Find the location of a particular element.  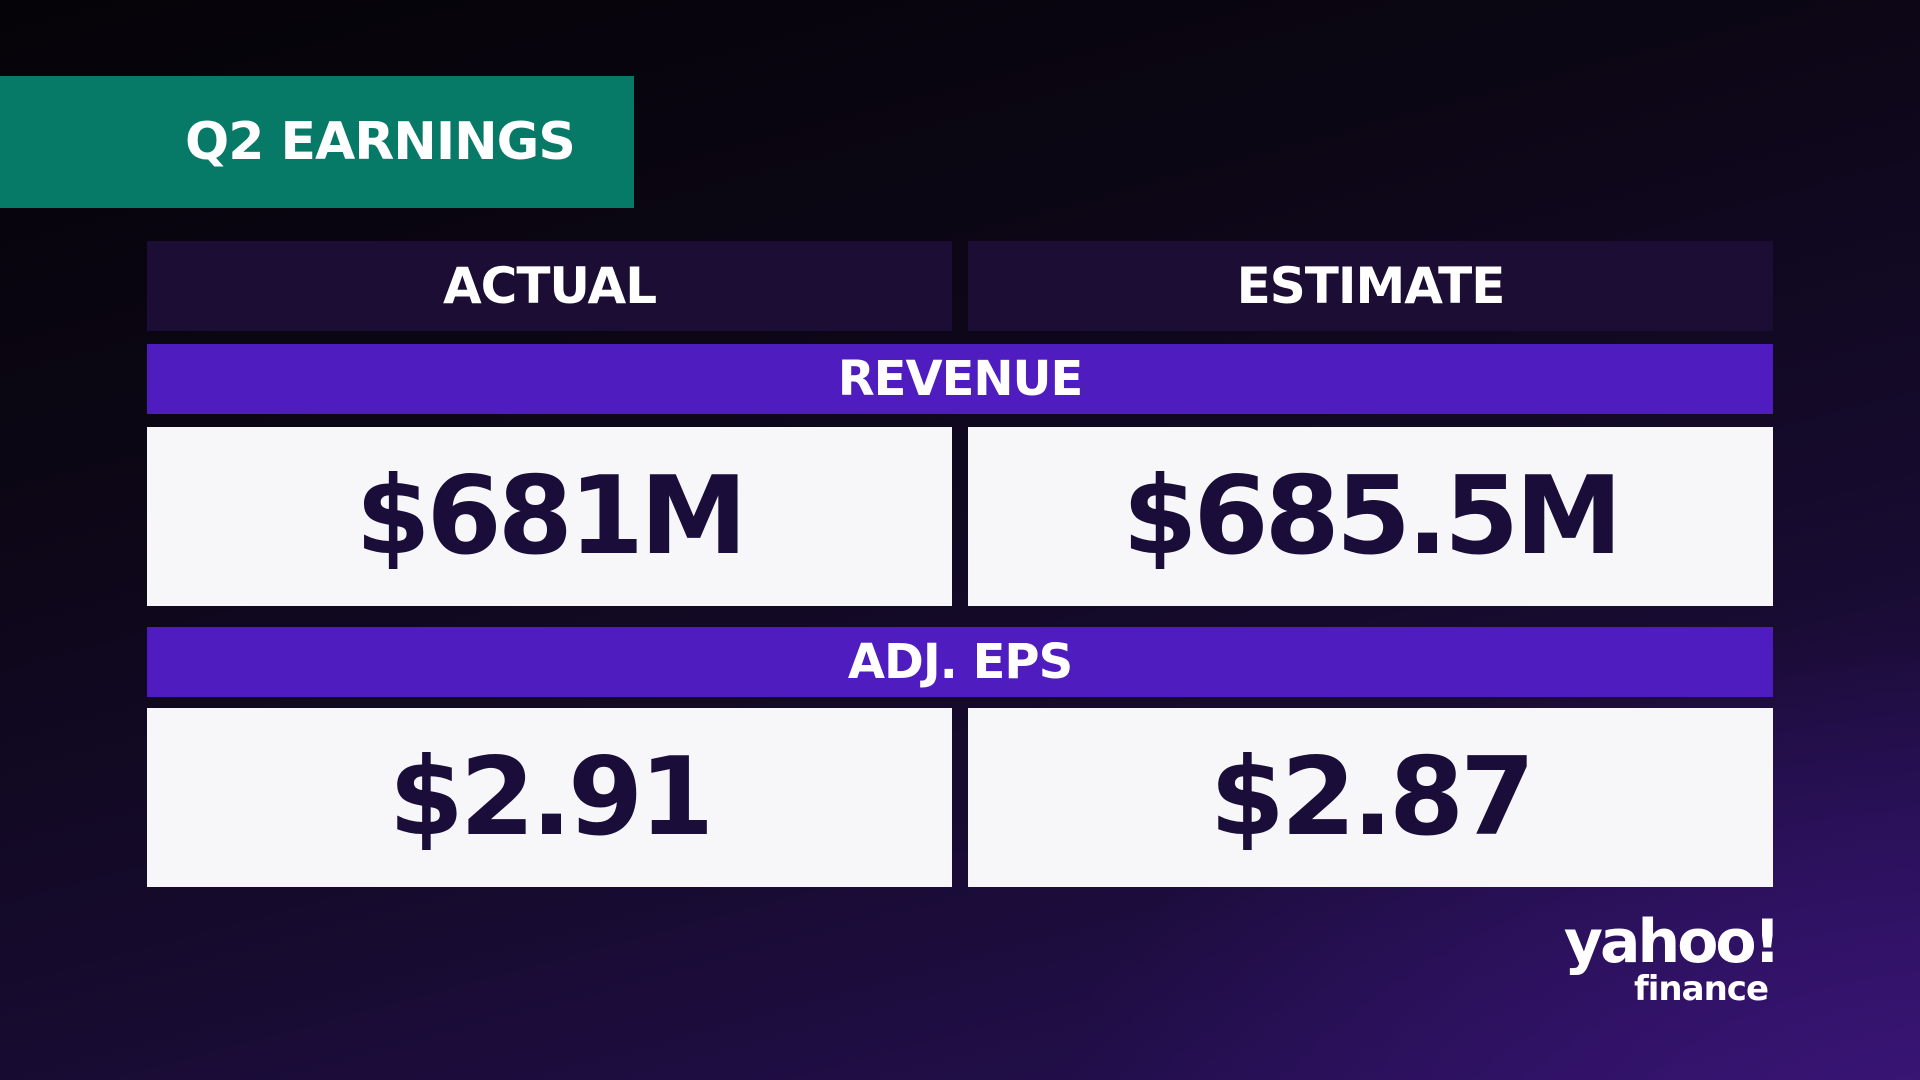

revenue-estimate-value: $685.5M is located at coordinates (1370, 516).